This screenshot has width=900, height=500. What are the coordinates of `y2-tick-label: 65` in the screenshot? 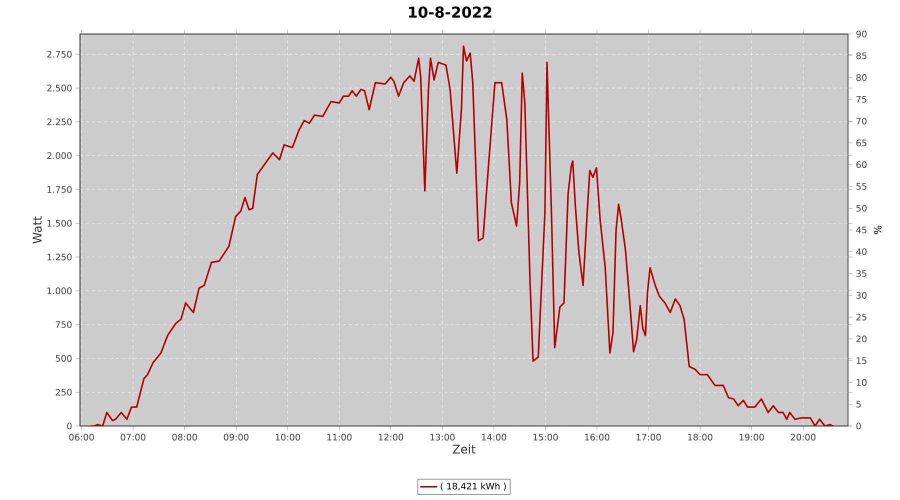 It's located at (861, 143).